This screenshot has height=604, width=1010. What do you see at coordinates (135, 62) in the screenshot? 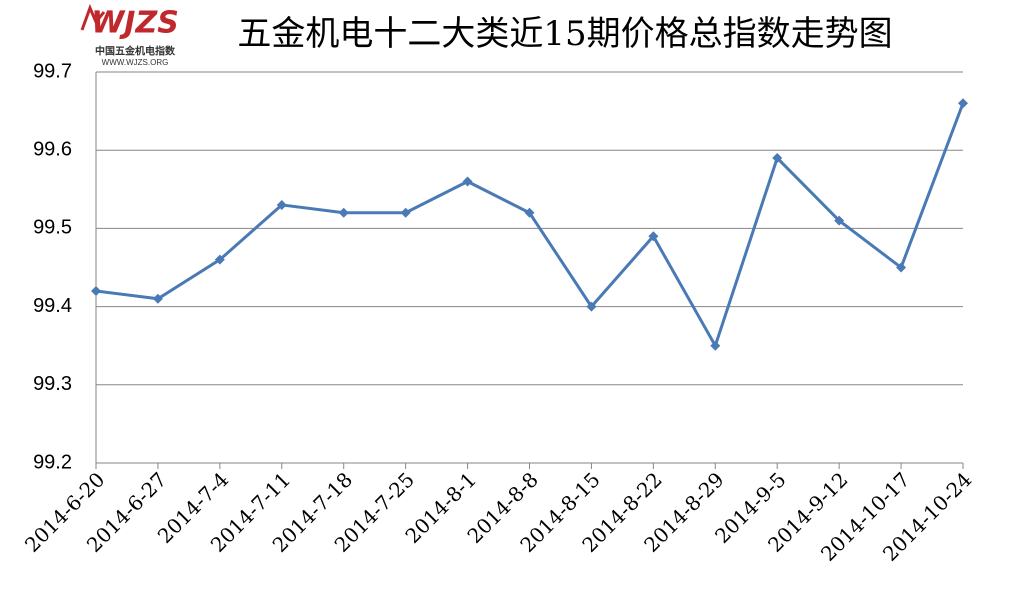
I see `logo-url: WWW.WJZS.ORG` at bounding box center [135, 62].